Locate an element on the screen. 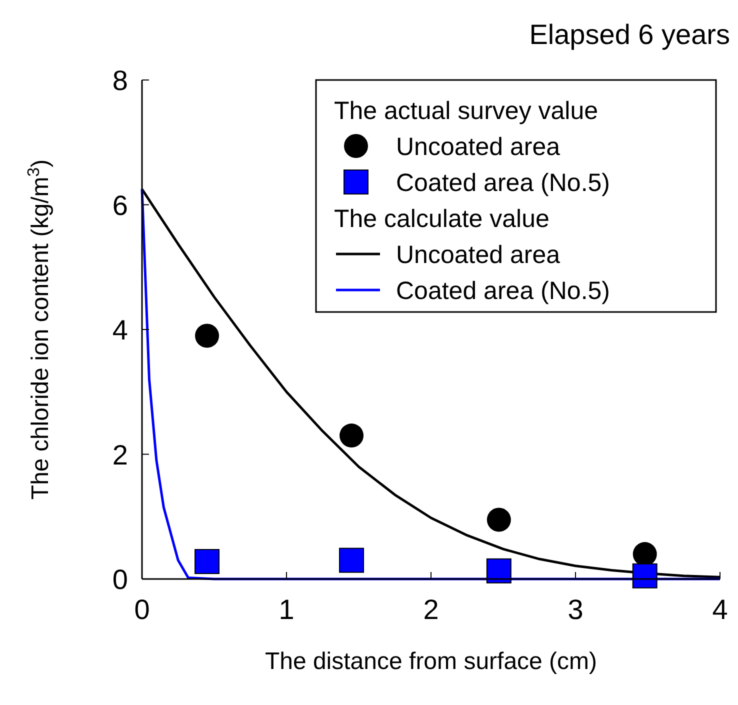  y-tick-label: 2 is located at coordinates (120, 454).